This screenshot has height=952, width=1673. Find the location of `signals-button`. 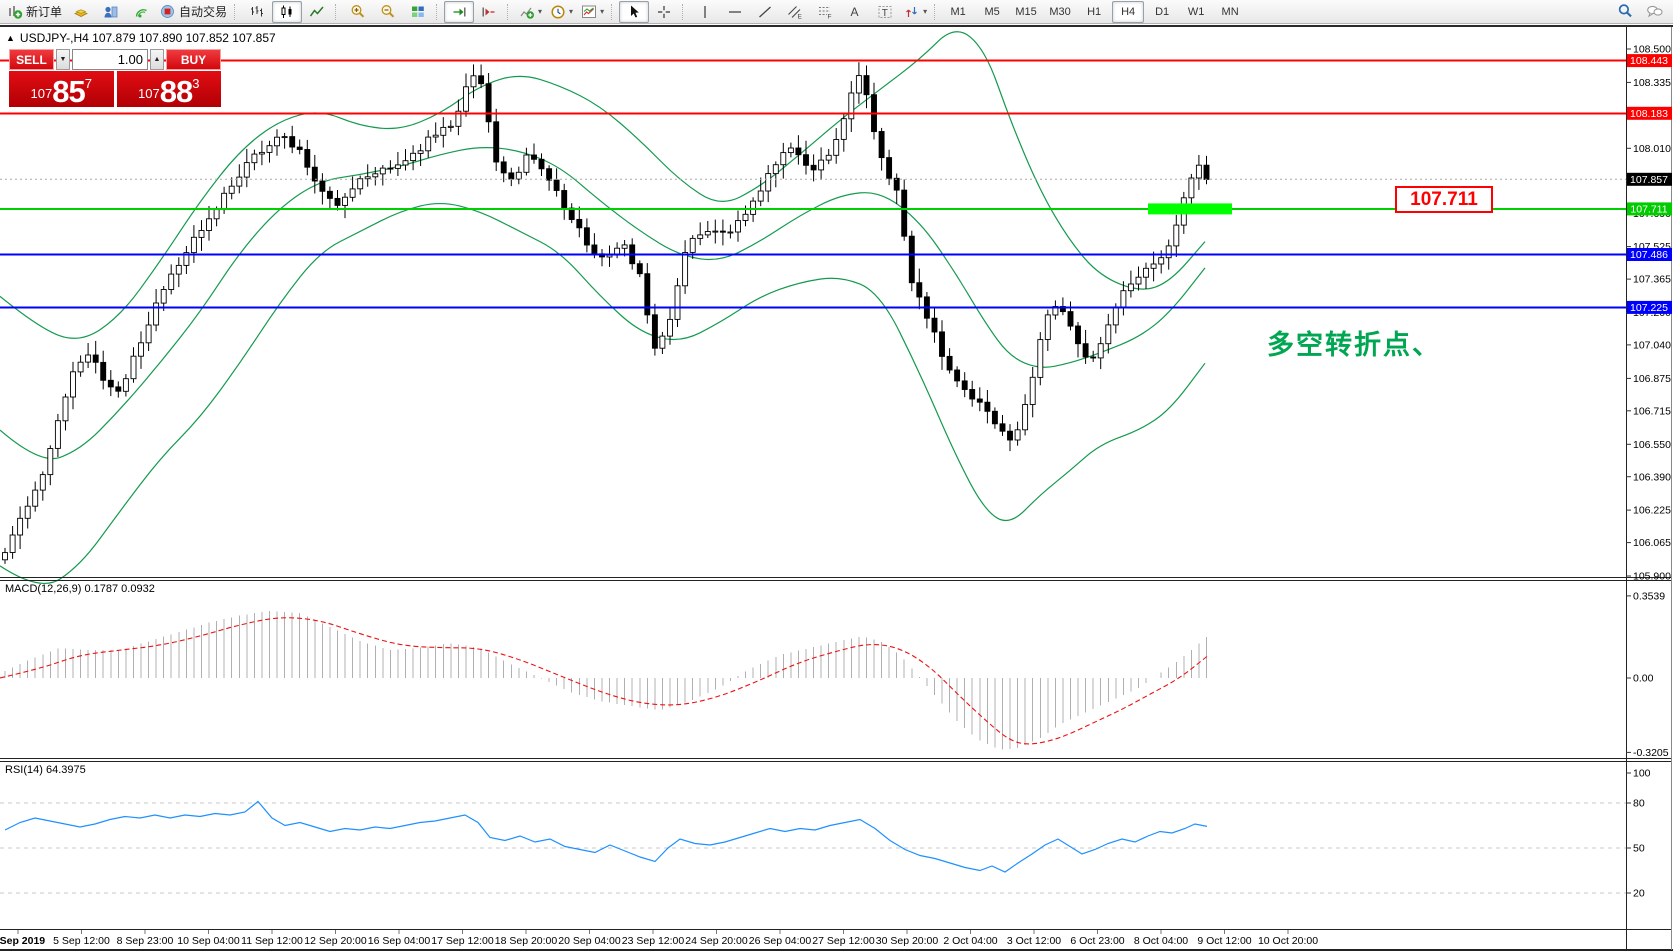

signals-button is located at coordinates (141, 12).